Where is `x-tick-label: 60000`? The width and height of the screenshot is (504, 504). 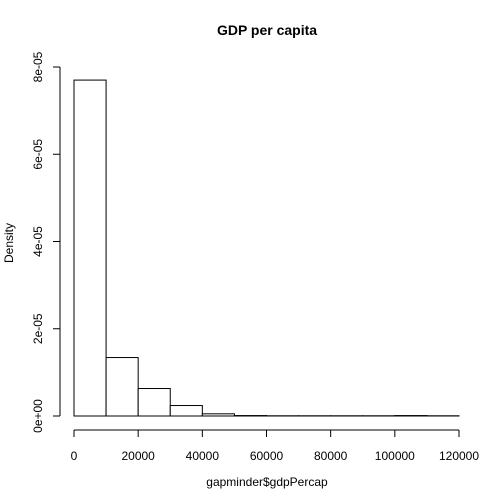 x-tick-label: 60000 is located at coordinates (267, 456).